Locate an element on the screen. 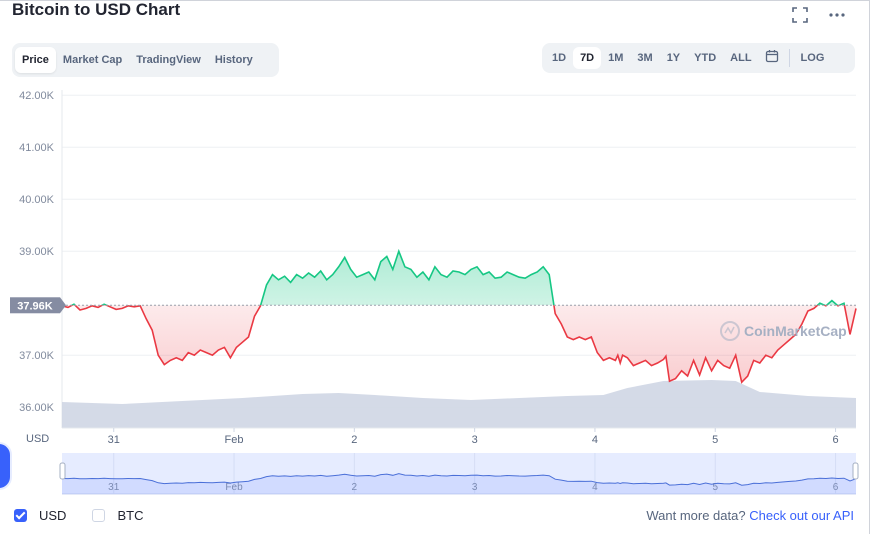  x-tick-label: 2 is located at coordinates (354, 440).